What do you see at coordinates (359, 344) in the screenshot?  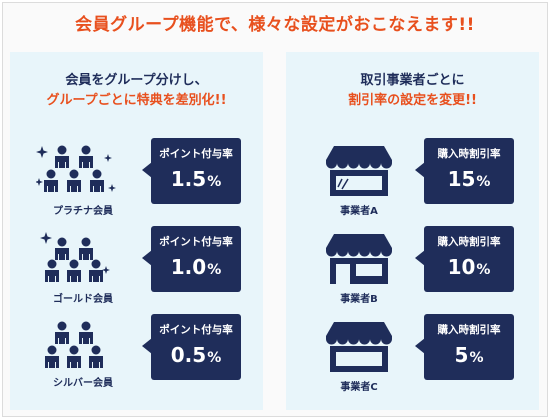 I see `store-c-icon` at bounding box center [359, 344].